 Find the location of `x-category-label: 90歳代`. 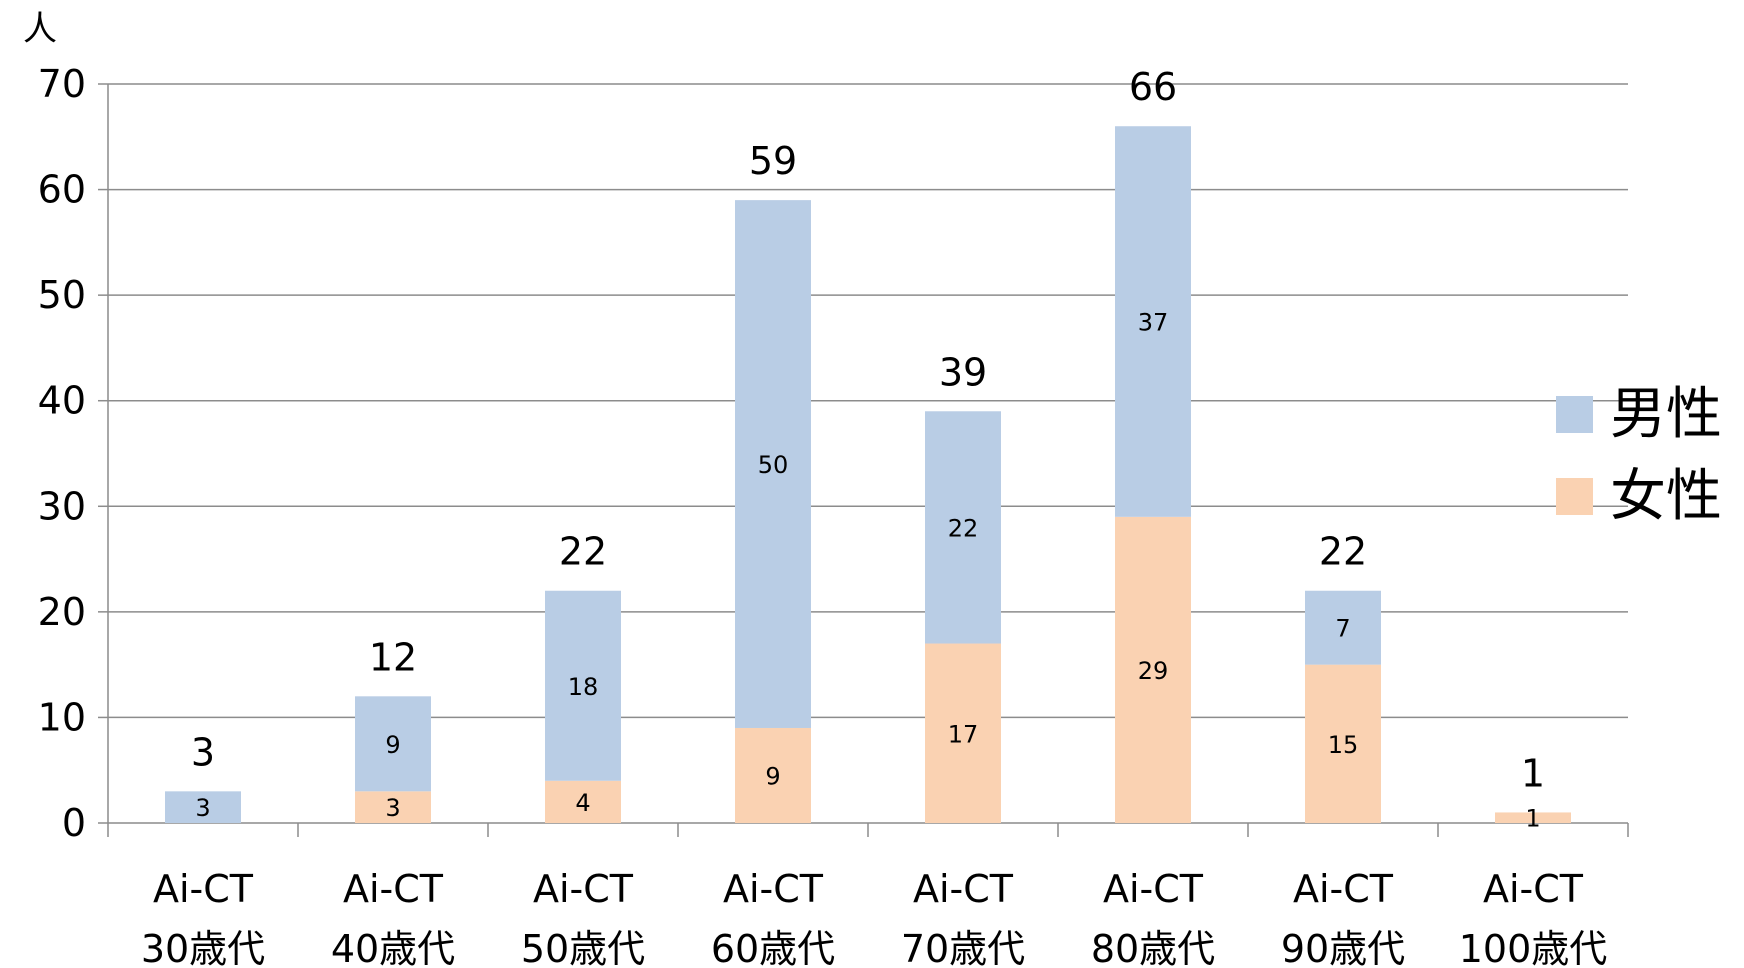

x-category-label: 90歳代 is located at coordinates (1343, 947).